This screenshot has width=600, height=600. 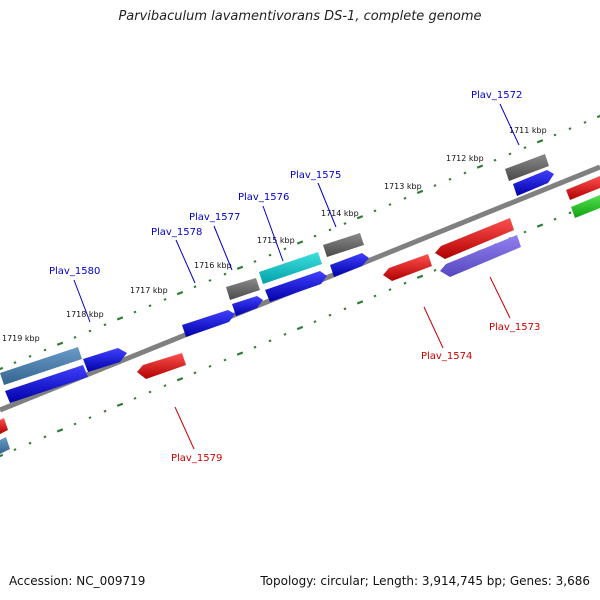 What do you see at coordinates (214, 217) in the screenshot?
I see `gene-label-plav-1577: Plav_1577` at bounding box center [214, 217].